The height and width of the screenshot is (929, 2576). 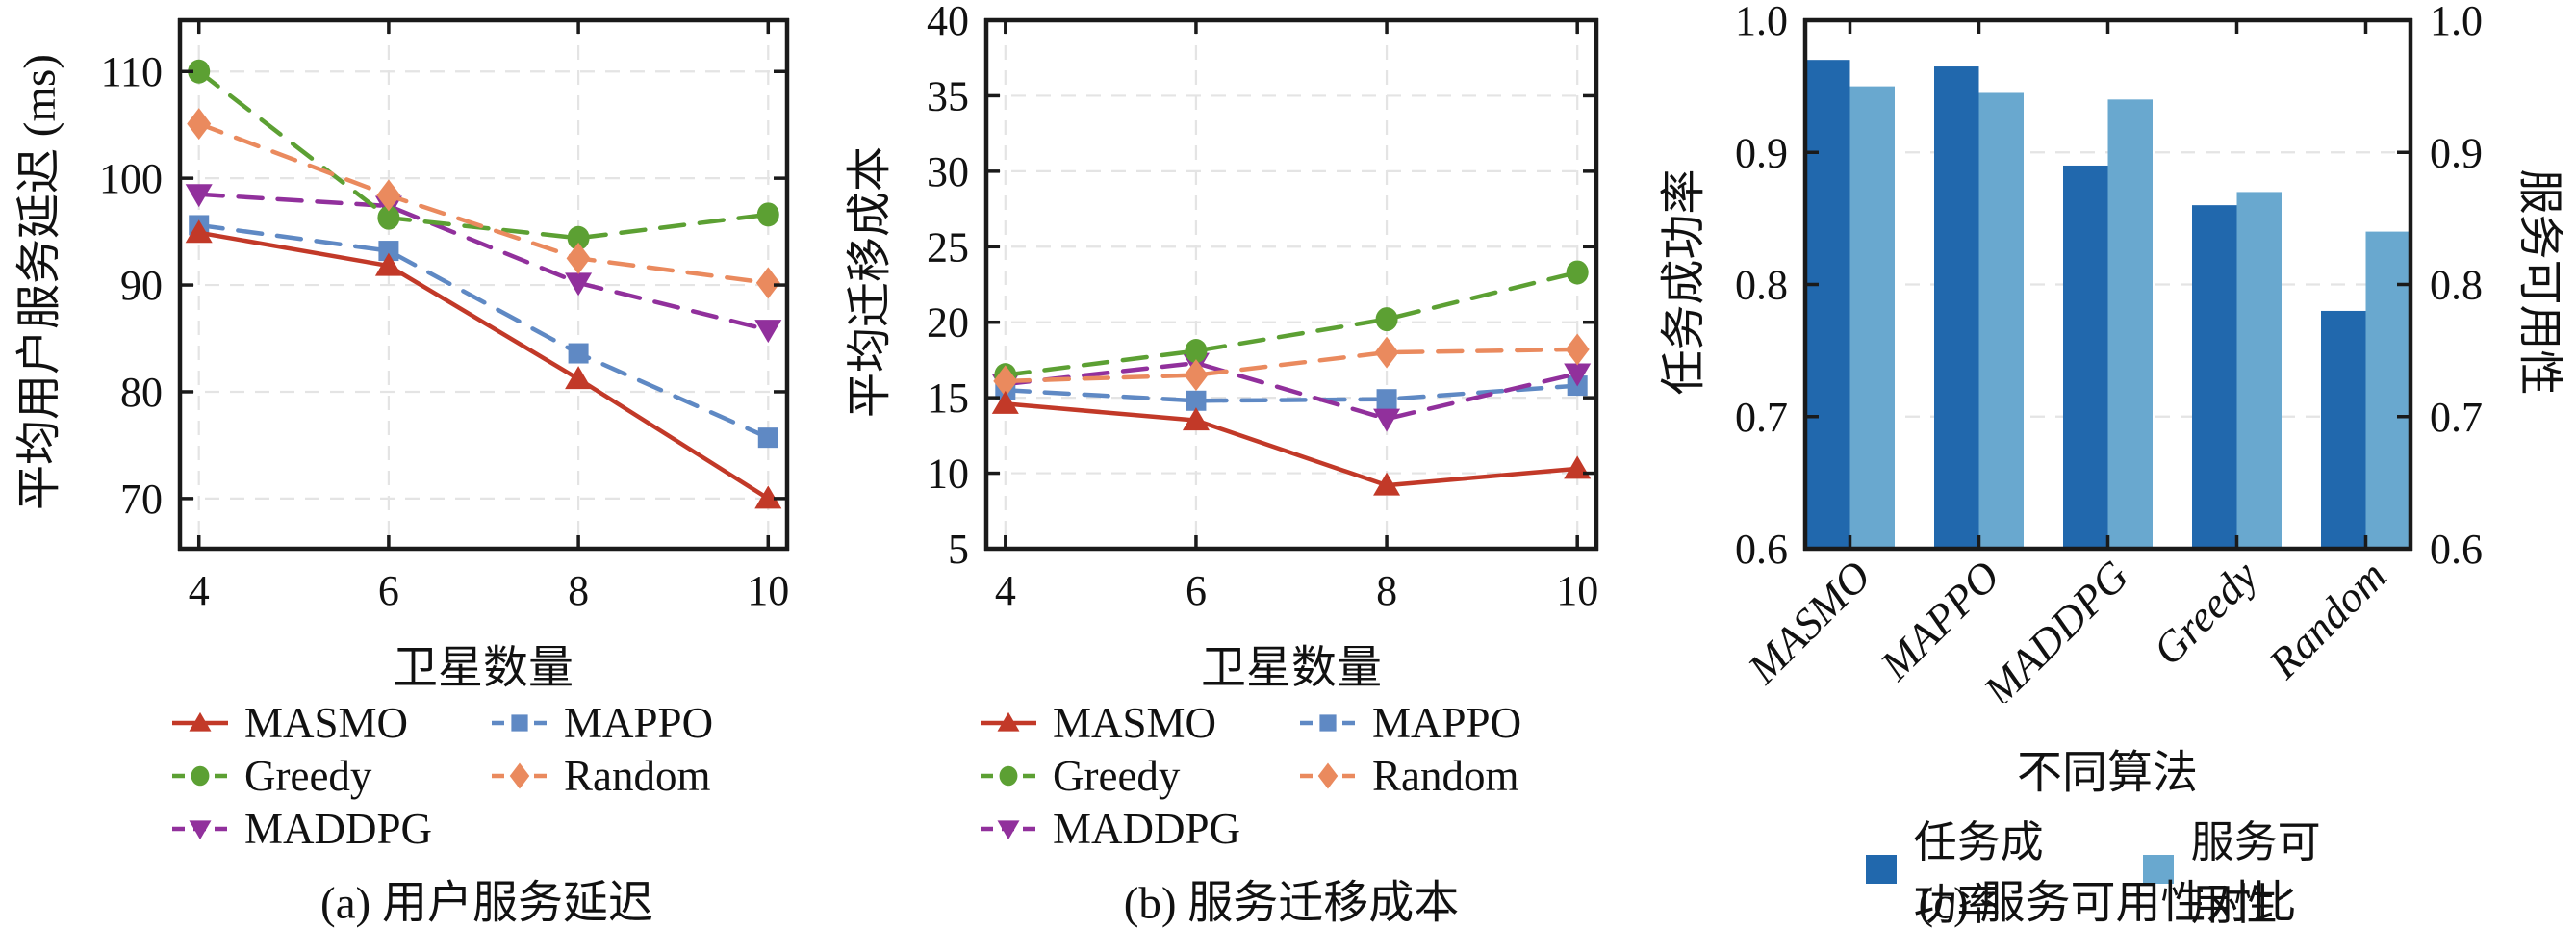 What do you see at coordinates (199, 590) in the screenshot?
I see `tick-label: 4` at bounding box center [199, 590].